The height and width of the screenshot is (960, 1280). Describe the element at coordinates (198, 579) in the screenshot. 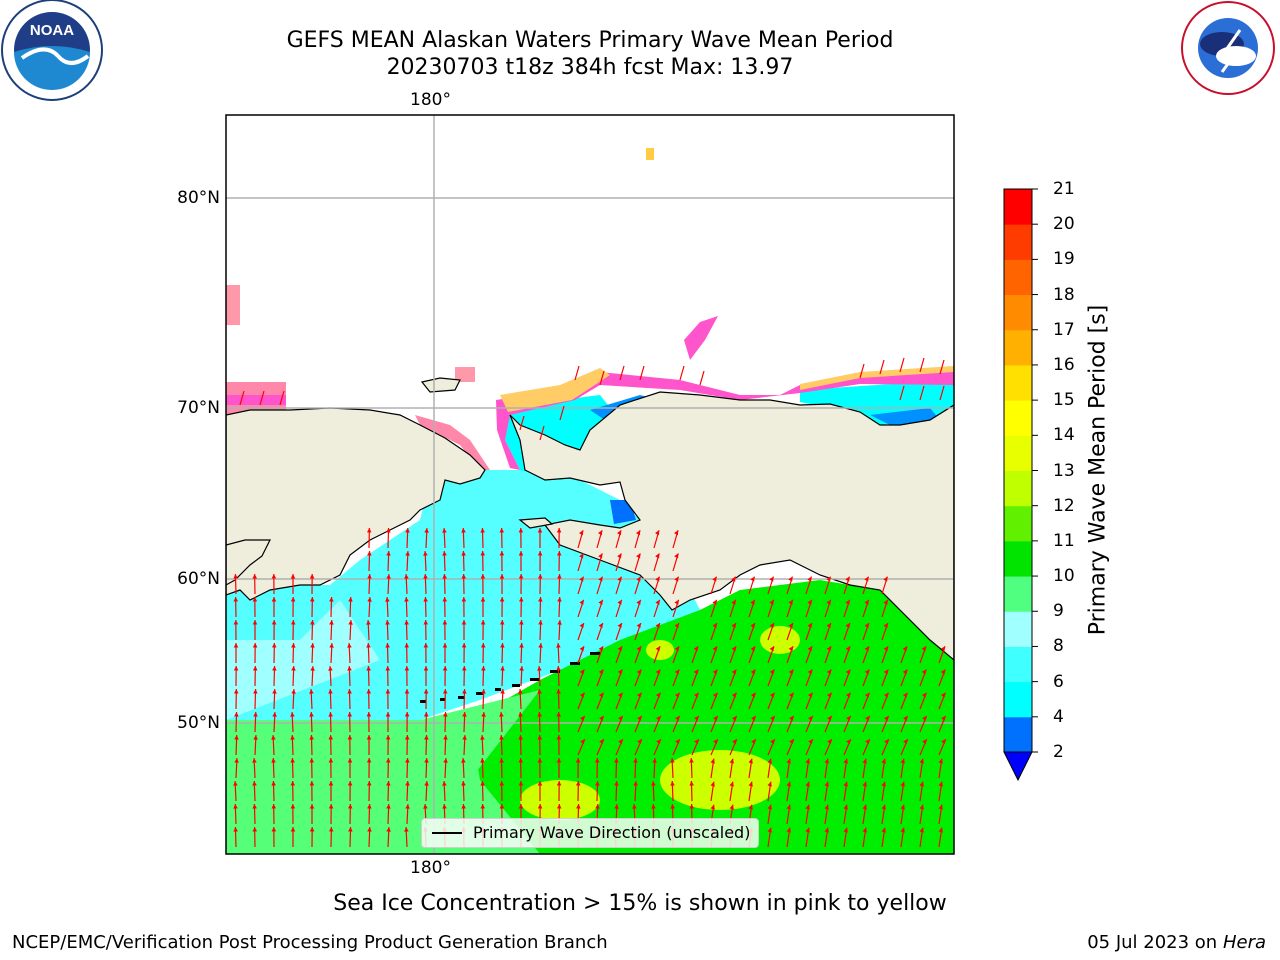

I see `lat-label-60: 60°N` at that location.